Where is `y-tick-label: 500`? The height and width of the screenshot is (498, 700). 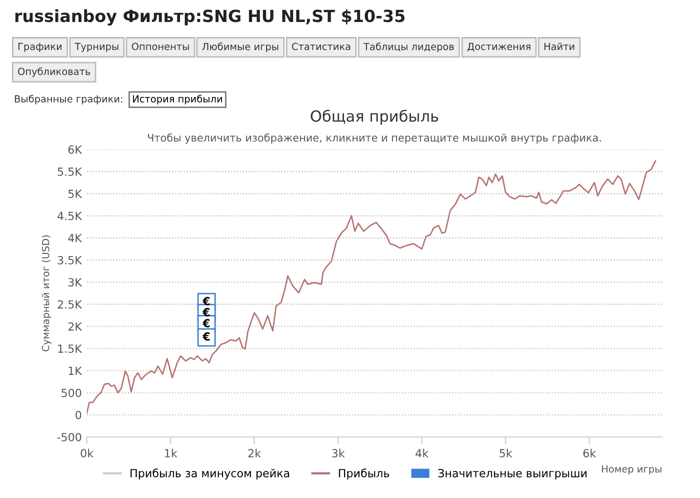 y-tick-label: 500 is located at coordinates (72, 393).